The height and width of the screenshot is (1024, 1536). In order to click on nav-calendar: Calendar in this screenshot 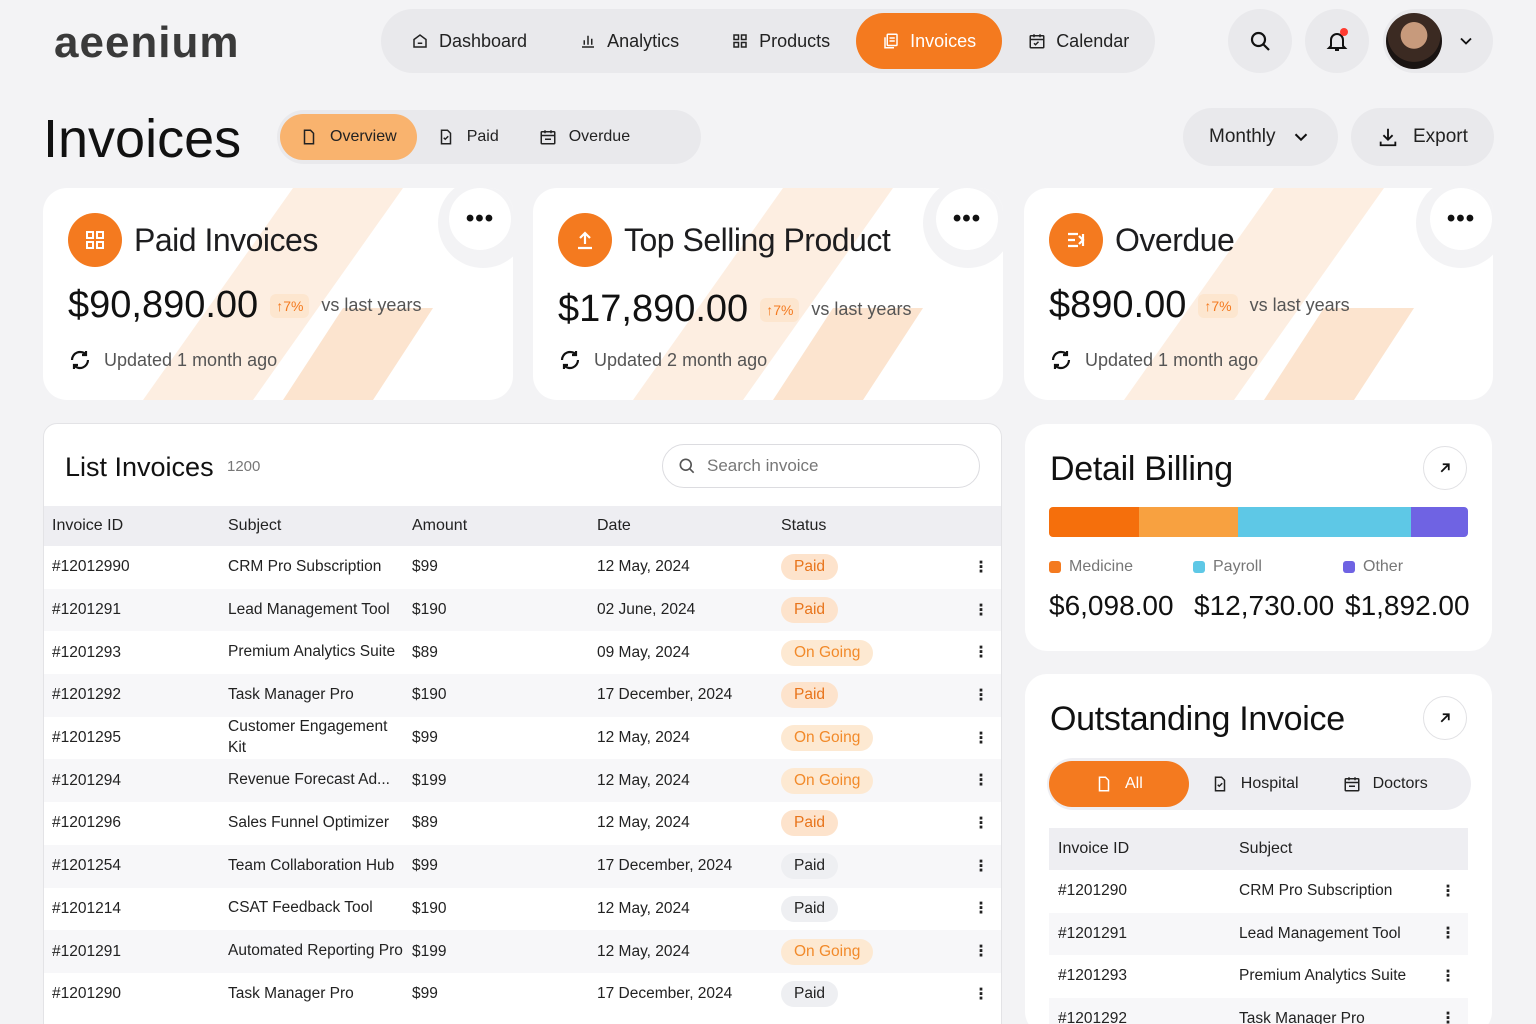, I will do `click(1078, 41)`.